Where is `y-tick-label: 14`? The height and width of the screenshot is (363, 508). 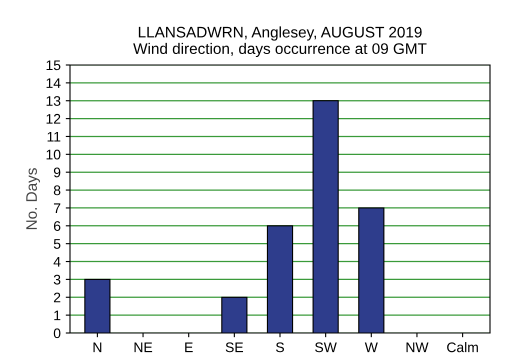 y-tick-label: 14 is located at coordinates (53, 83).